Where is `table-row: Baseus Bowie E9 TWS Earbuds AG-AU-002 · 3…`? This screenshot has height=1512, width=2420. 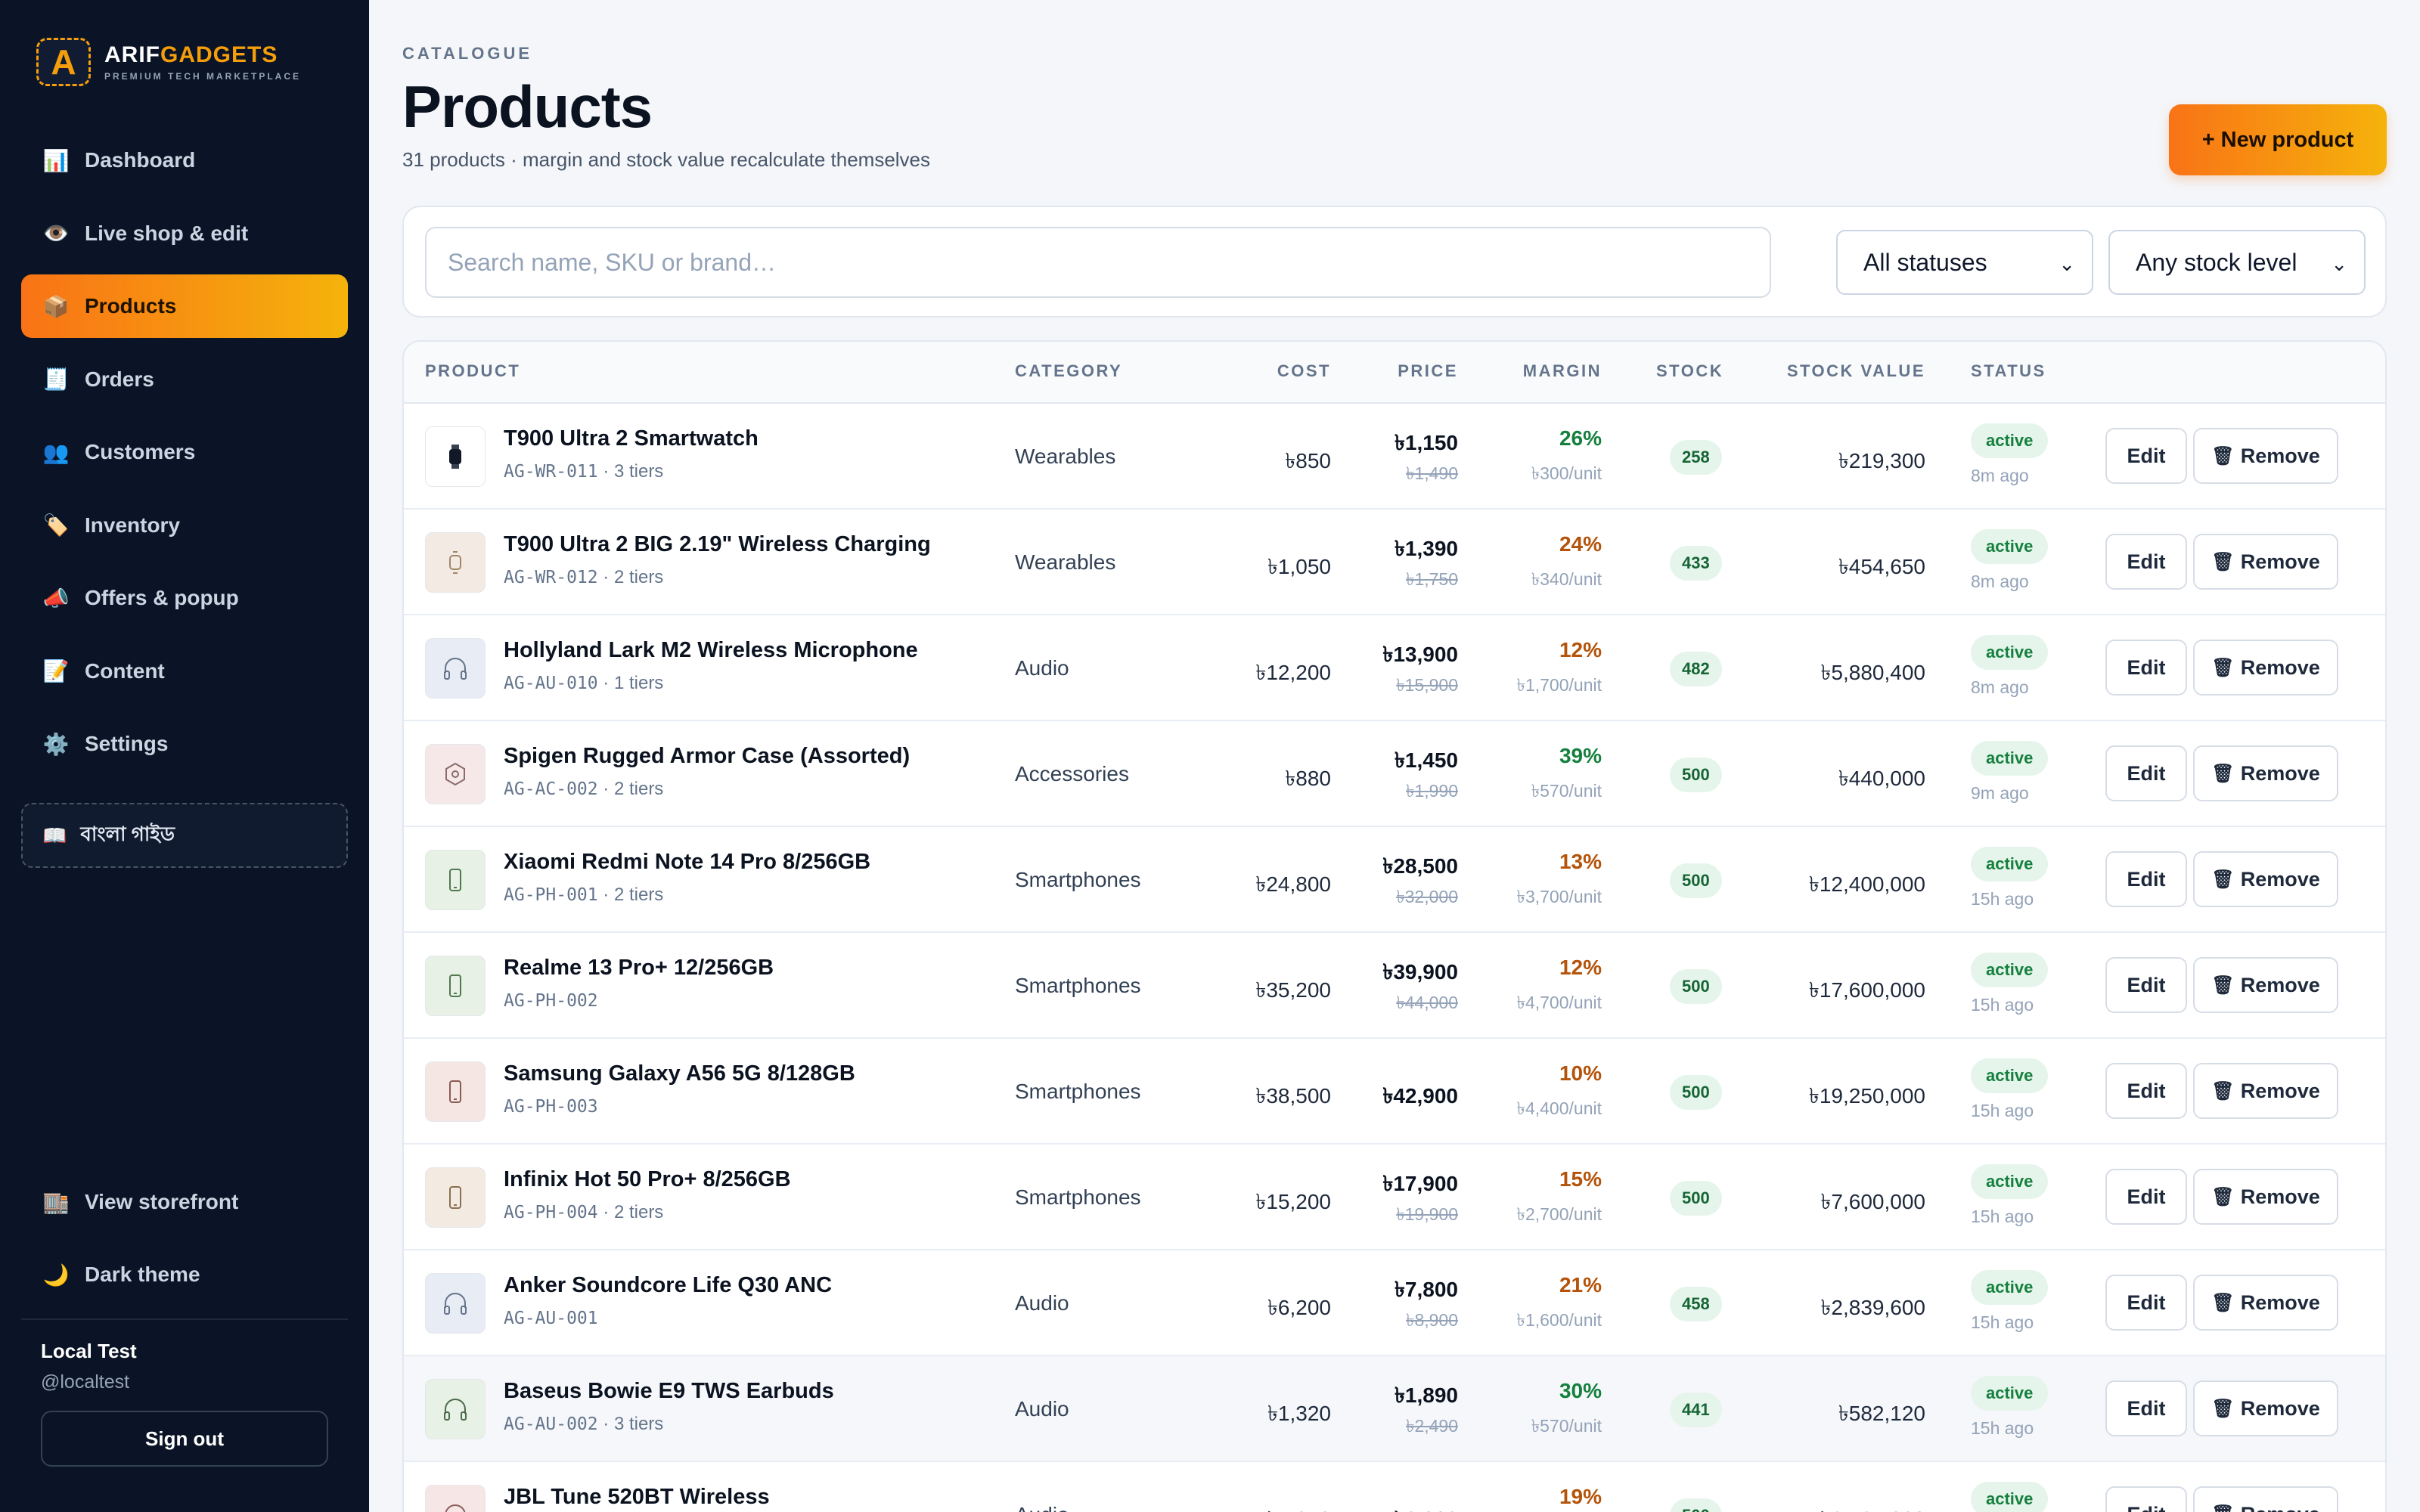
table-row: Baseus Bowie E9 TWS Earbuds AG-AU-002 · 3… is located at coordinates (1394, 1409).